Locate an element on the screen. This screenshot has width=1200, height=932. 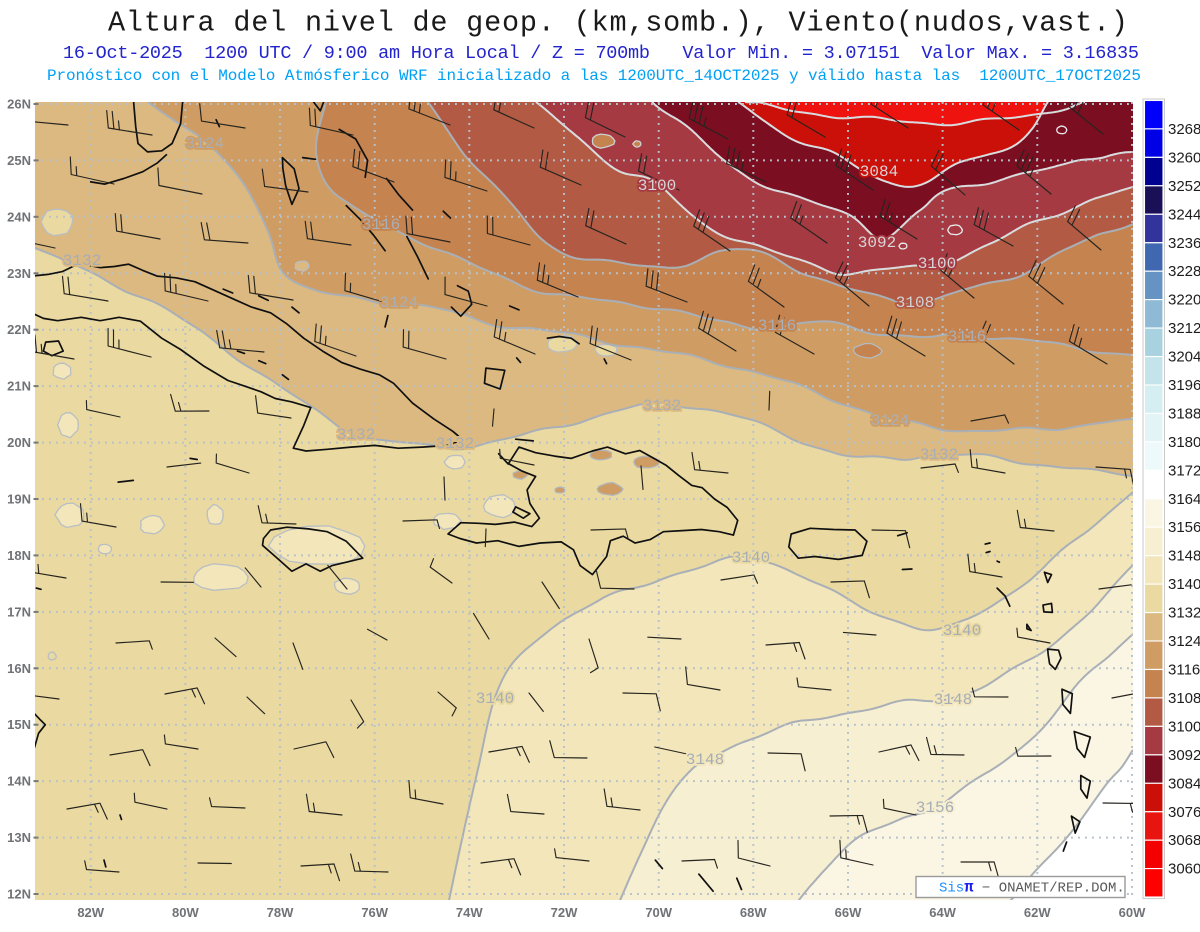
svg-text: 3196 is located at coordinates (1184, 385).